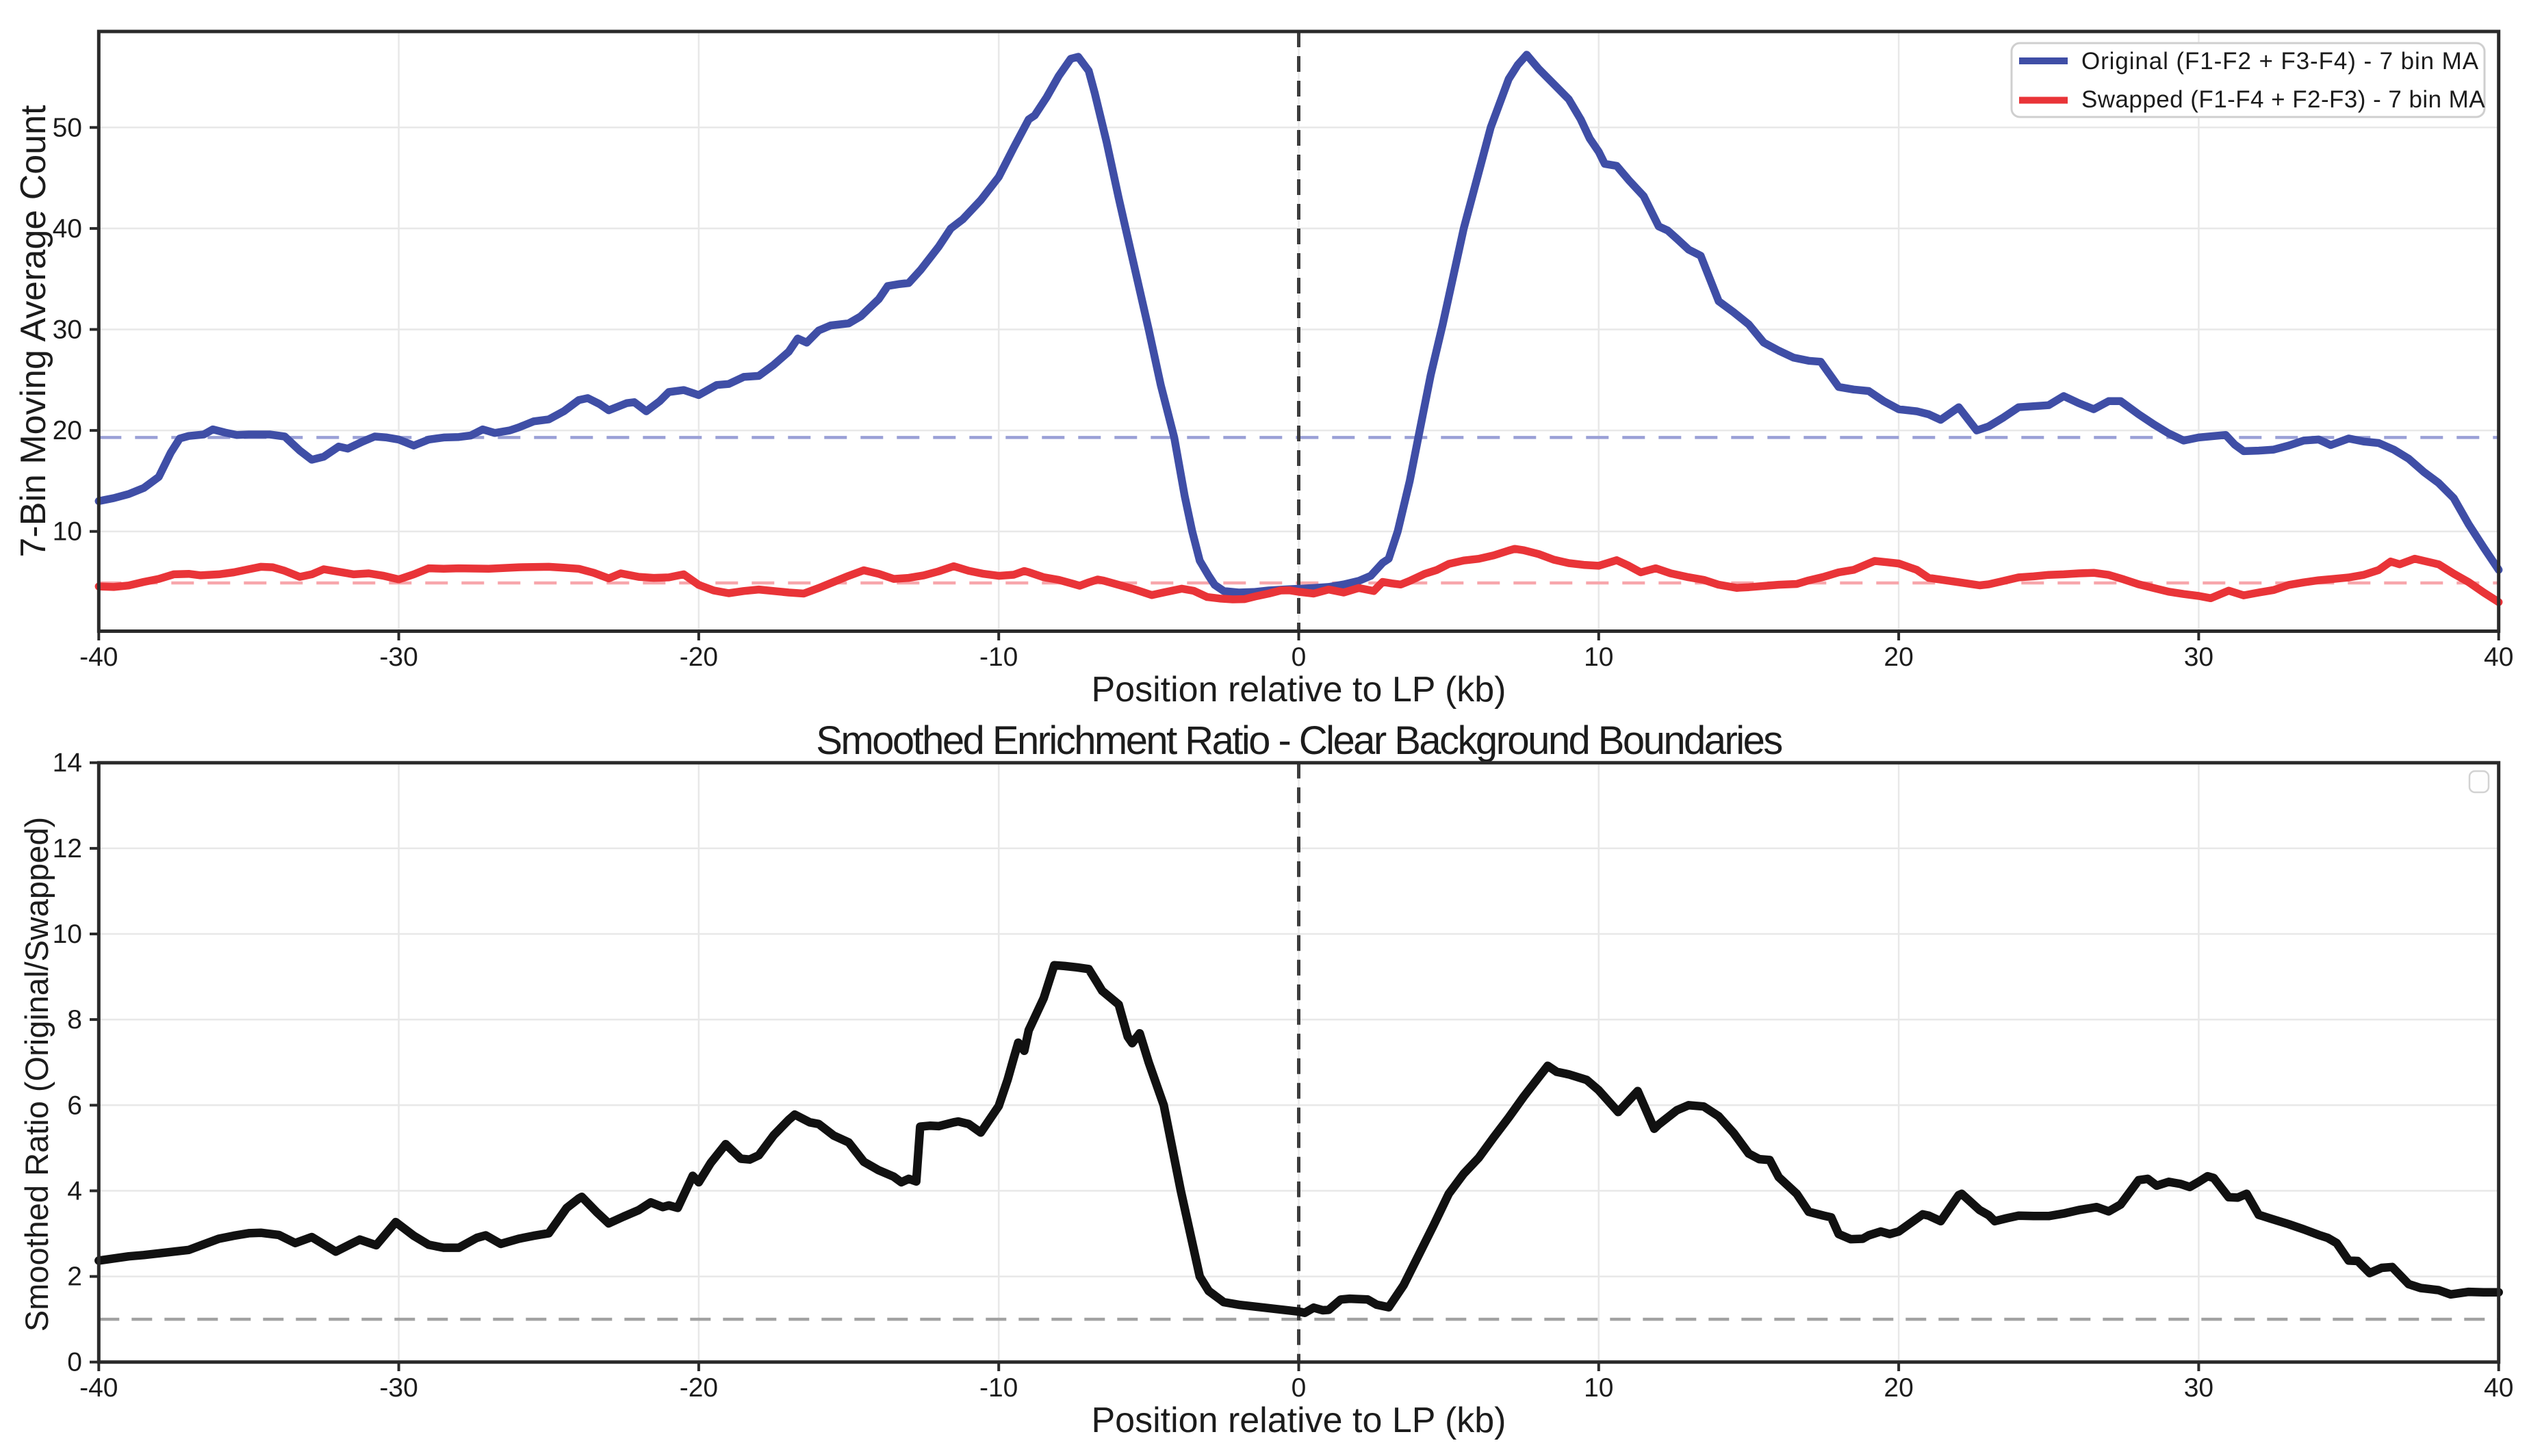 Image resolution: width=2529 pixels, height=1456 pixels. I want to click on svg-text:Smoothed Ratio (Original/Swapp: Smoothed Ratio (Original/Swapped), so click(36, 1074).